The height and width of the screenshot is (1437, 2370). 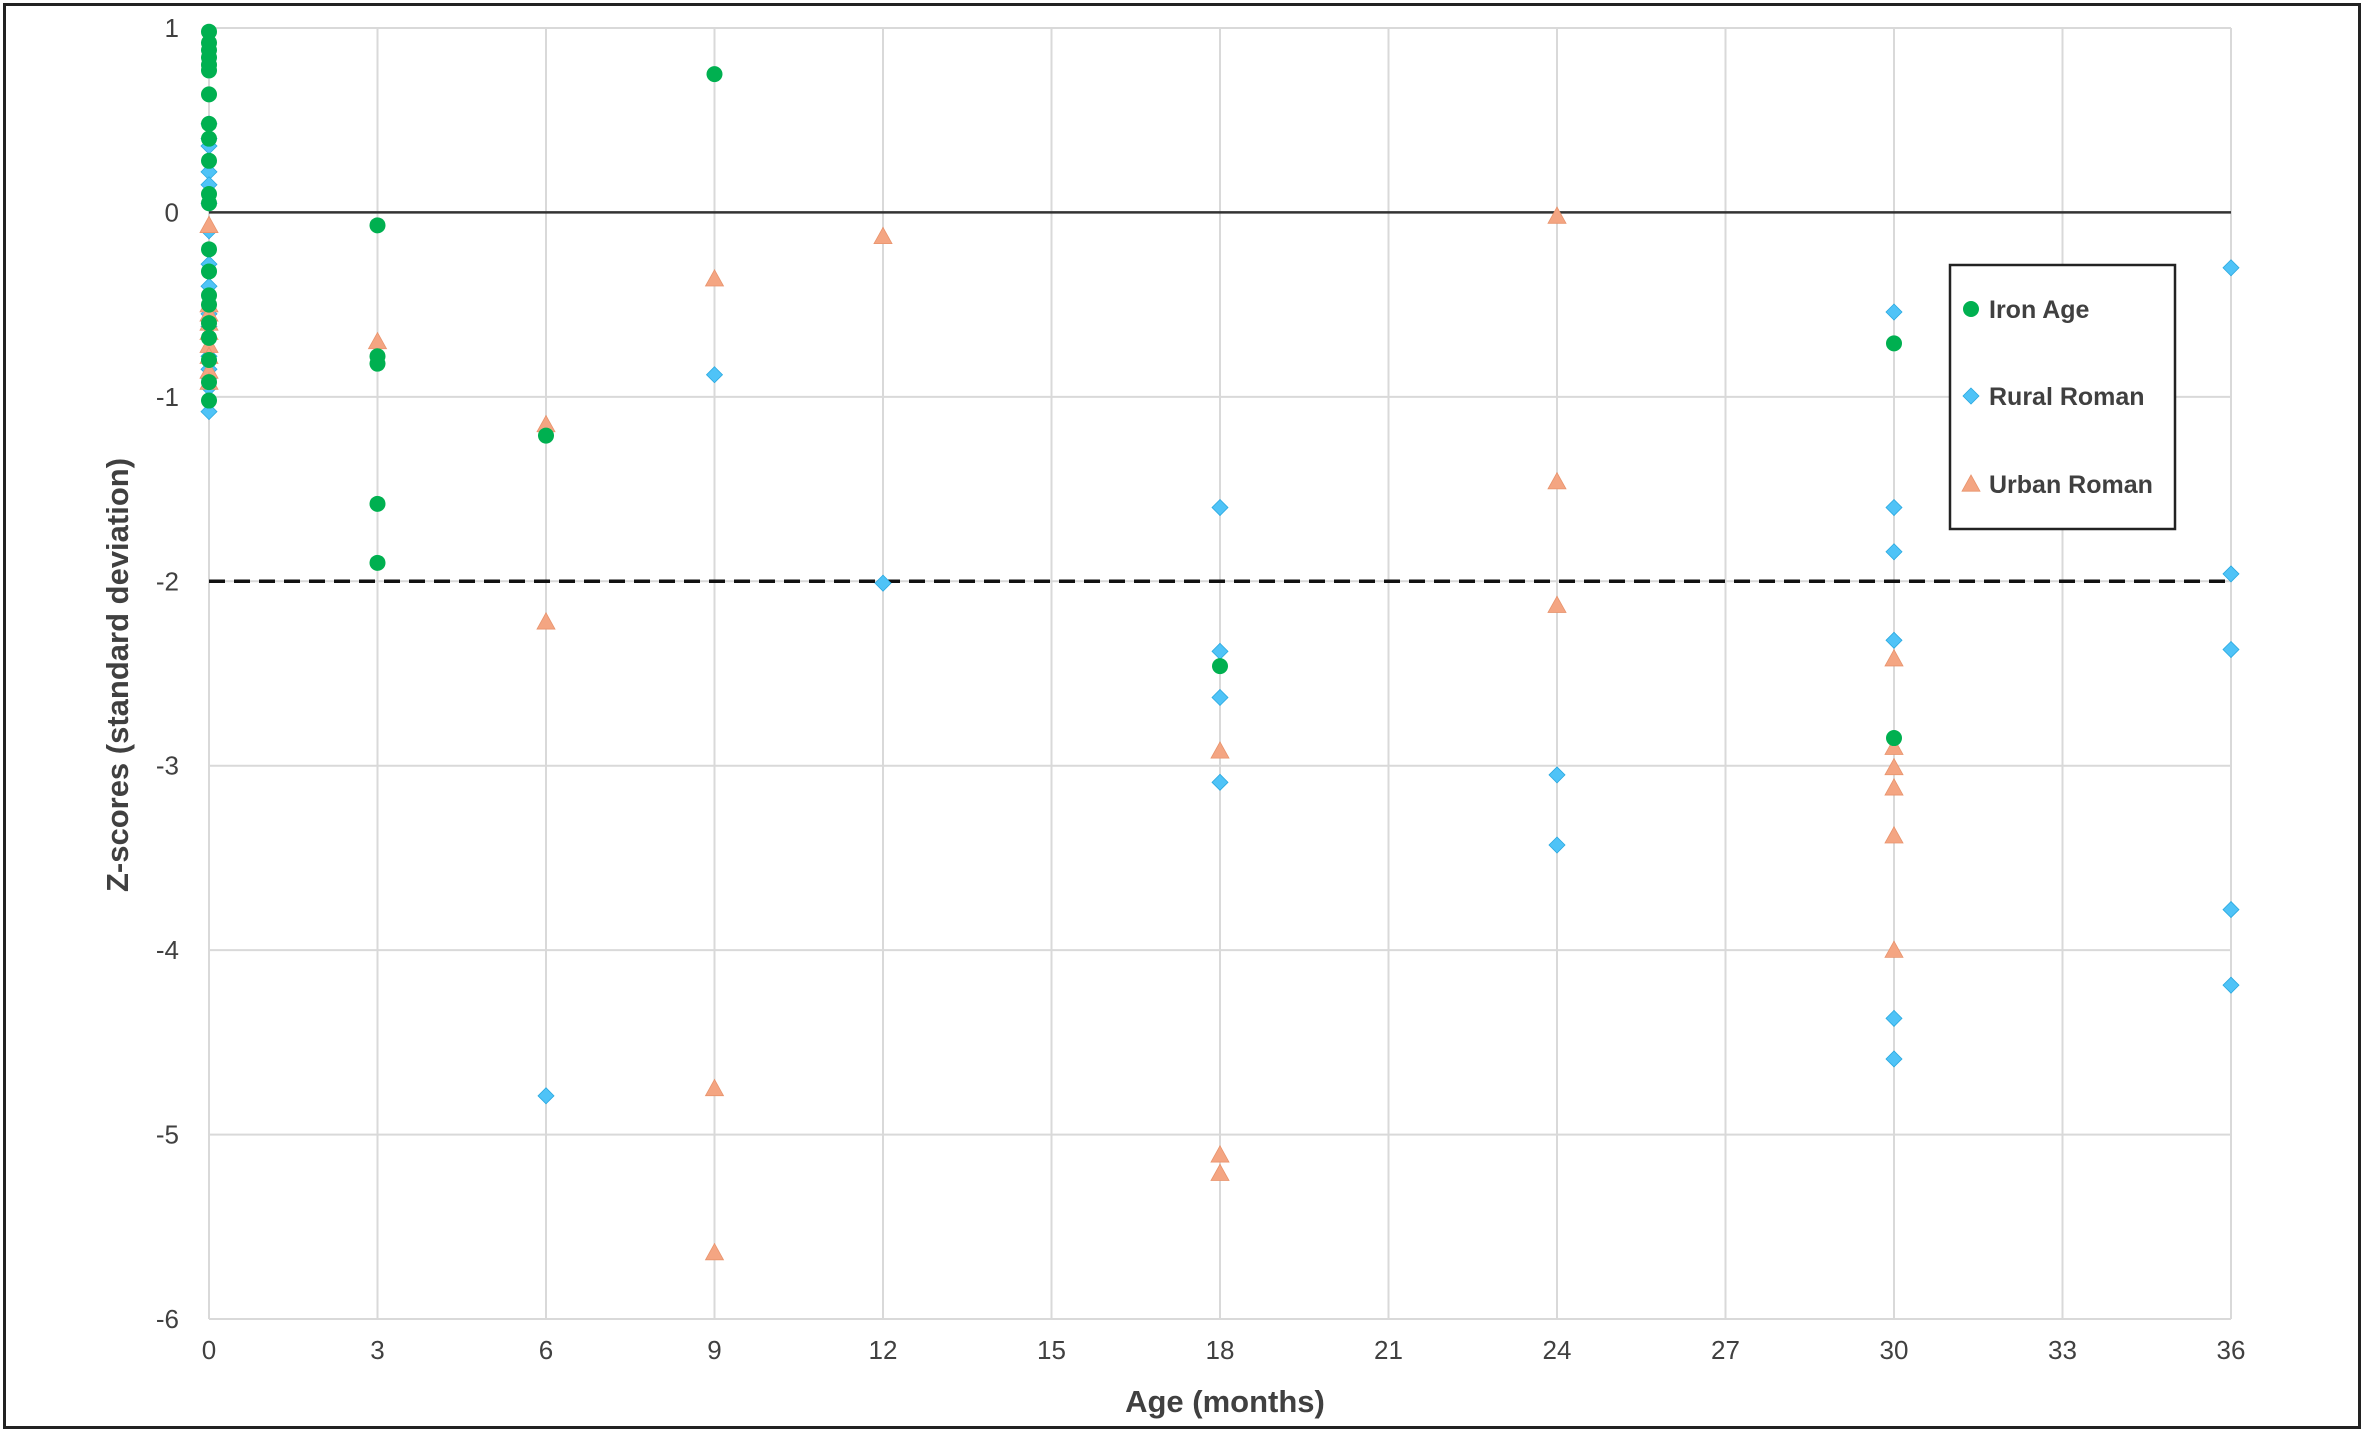 What do you see at coordinates (2039, 310) in the screenshot?
I see `legend-label-iron-age: Iron Age` at bounding box center [2039, 310].